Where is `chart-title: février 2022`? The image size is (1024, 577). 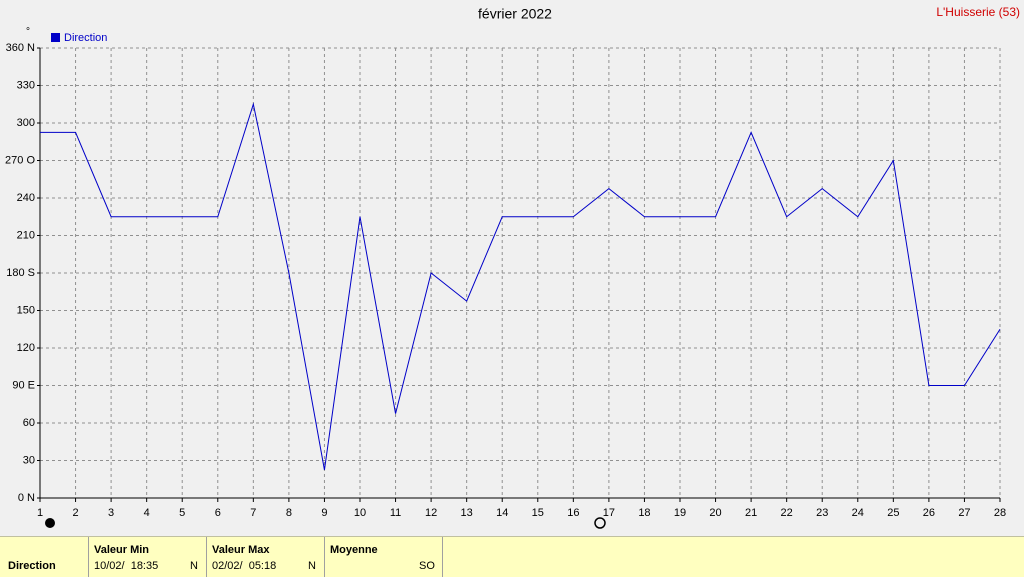
chart-title: février 2022 is located at coordinates (515, 14).